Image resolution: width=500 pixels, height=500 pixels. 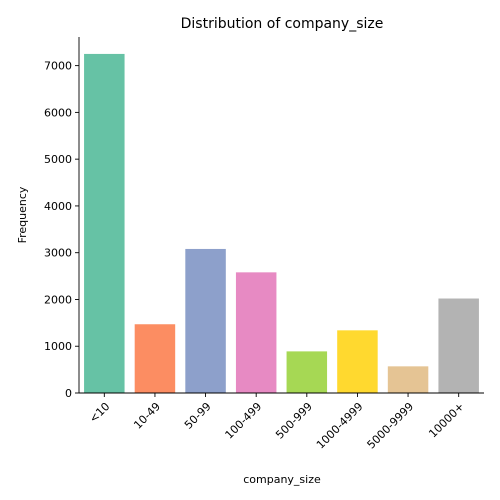 What do you see at coordinates (282, 24) in the screenshot?
I see `chart-title: Distribution of company_size` at bounding box center [282, 24].